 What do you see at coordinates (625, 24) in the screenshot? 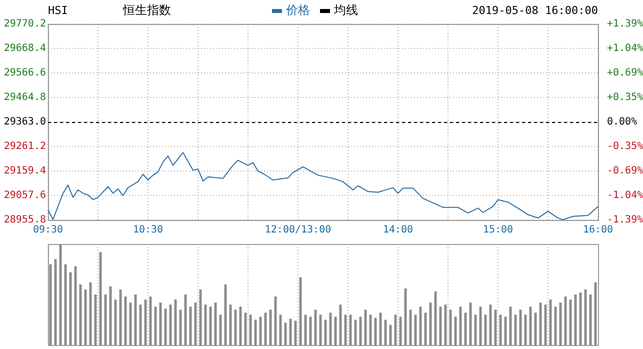
I see `y2-tick-label: +1.39%` at bounding box center [625, 24].